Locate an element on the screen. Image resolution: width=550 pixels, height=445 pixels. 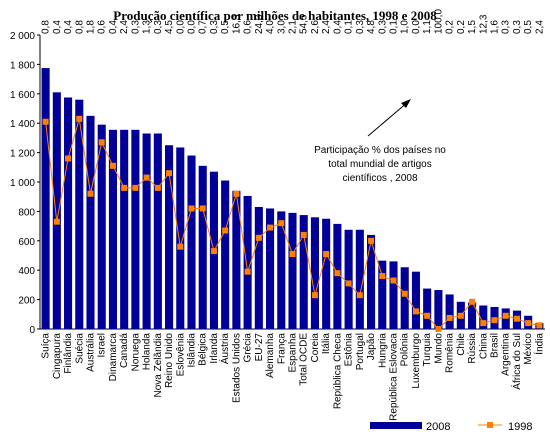
share-label: 1,6 is located at coordinates (495, 27).